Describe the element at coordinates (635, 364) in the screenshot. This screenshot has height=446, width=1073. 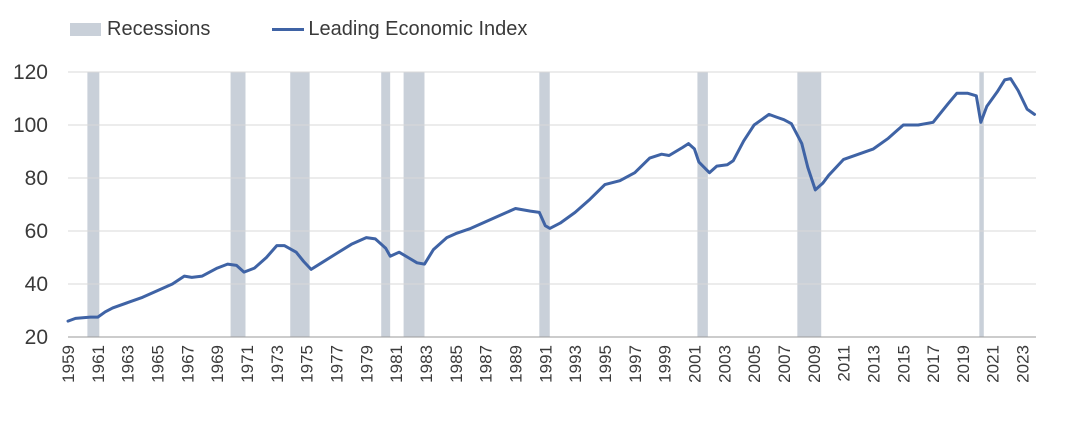
I see `x-tick-label-1997: 1997` at that location.